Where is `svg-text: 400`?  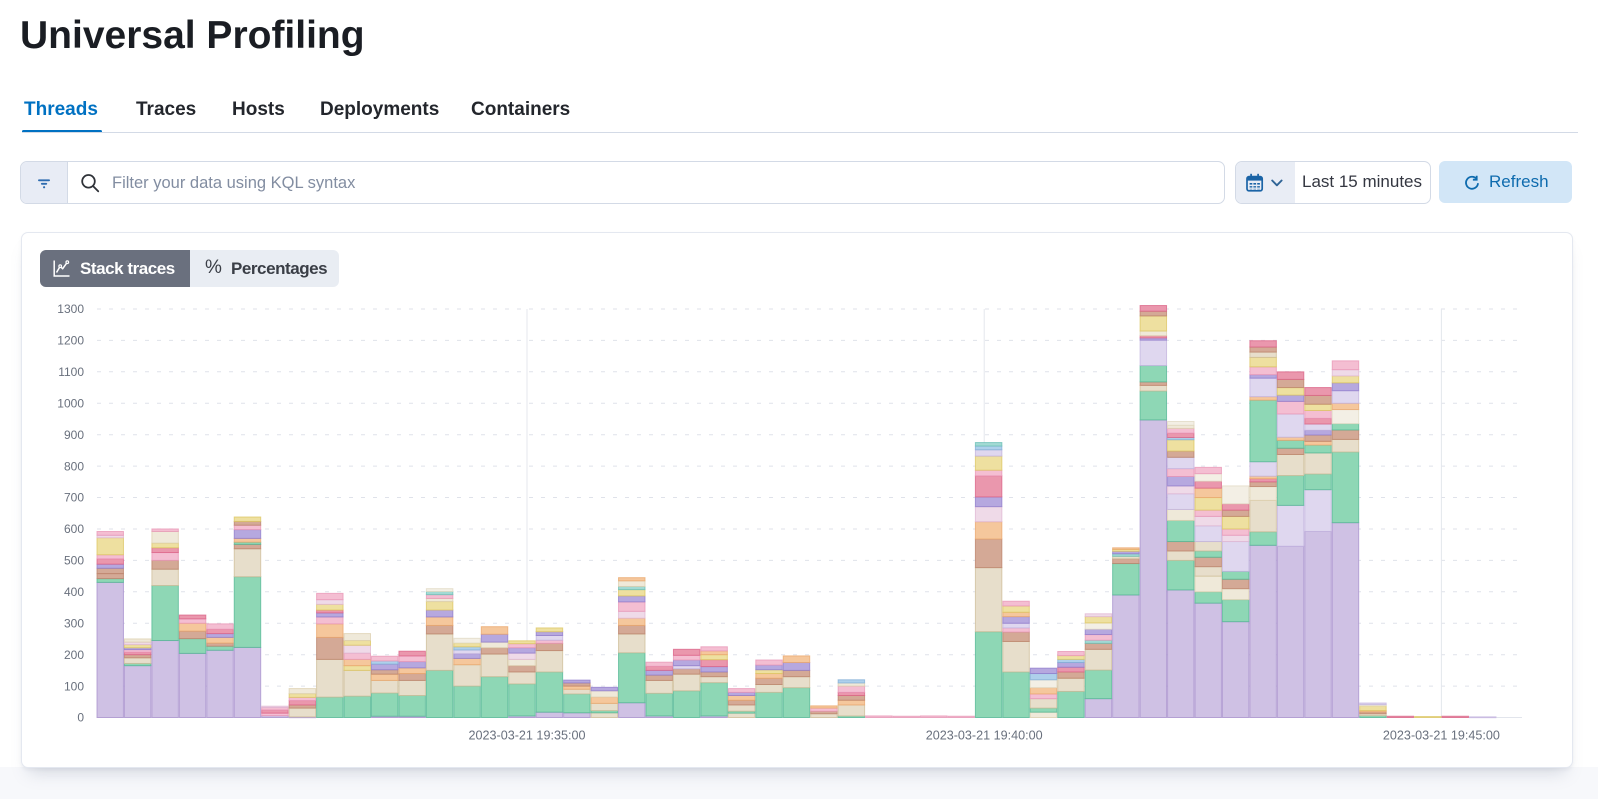 svg-text: 400 is located at coordinates (74, 592).